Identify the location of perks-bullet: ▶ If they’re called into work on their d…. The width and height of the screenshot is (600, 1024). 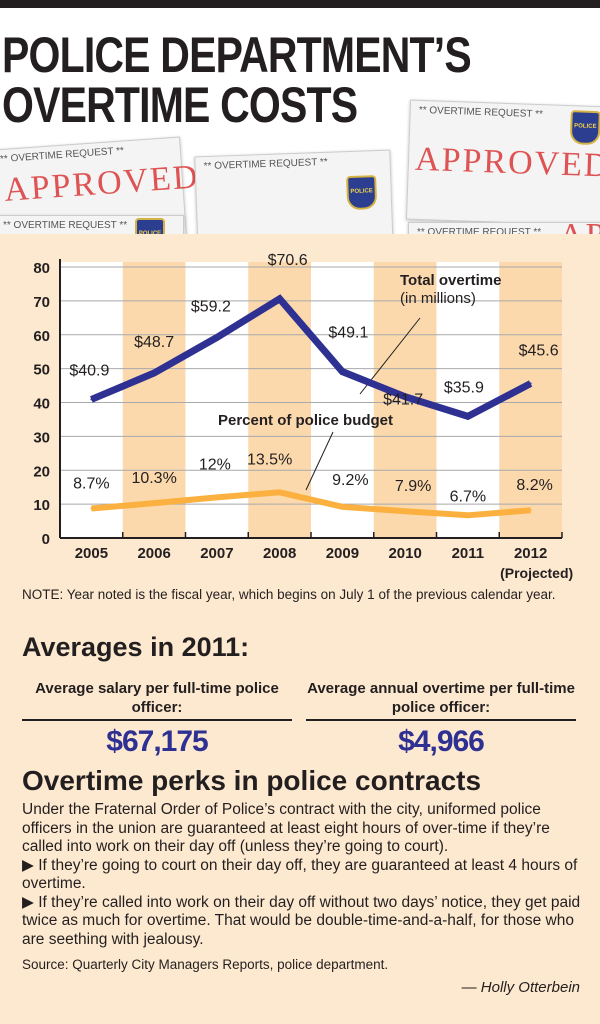
(301, 920).